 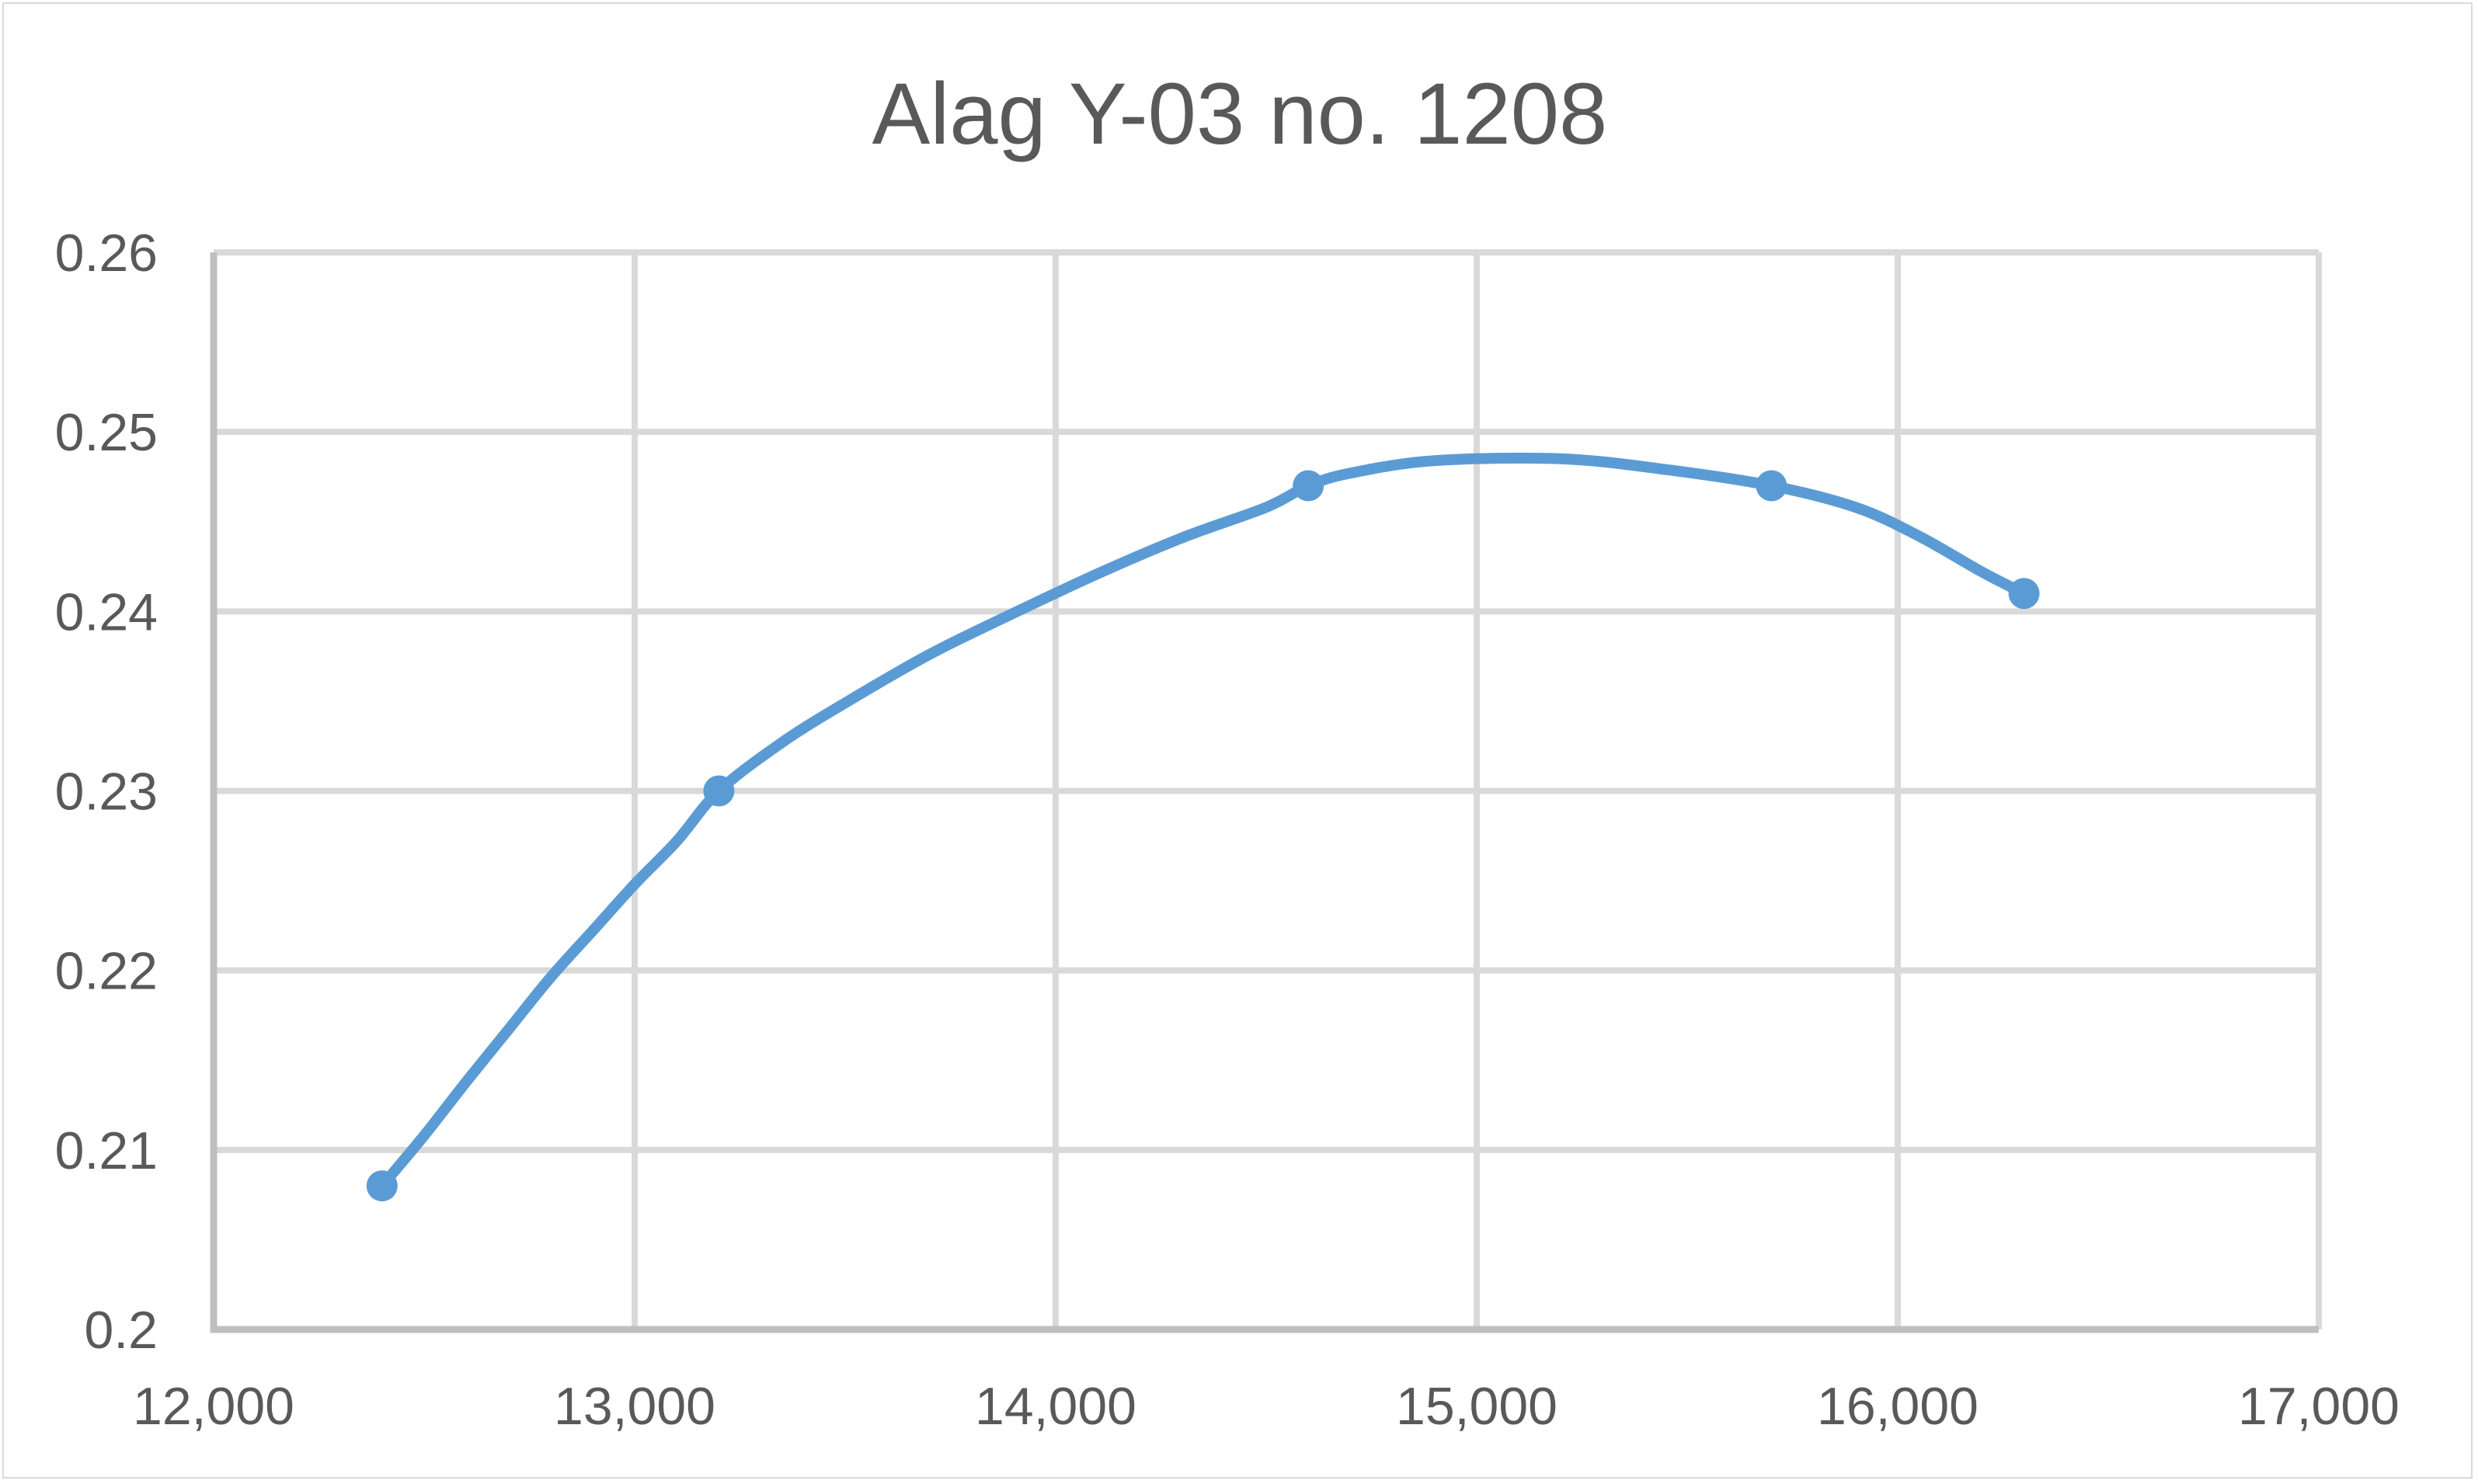 I want to click on y-tick-label: 0.24, so click(x=106, y=611).